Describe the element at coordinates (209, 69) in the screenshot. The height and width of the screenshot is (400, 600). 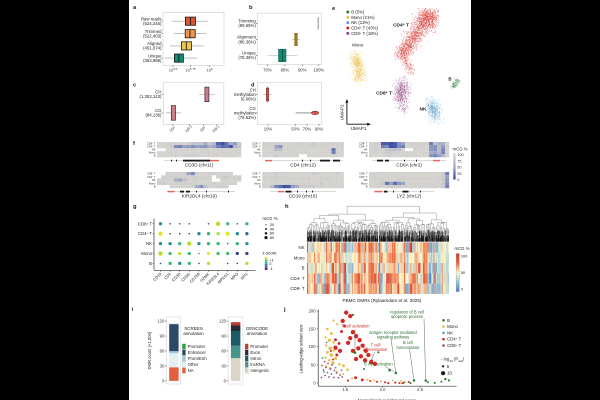
I see `svg-text: 106` at that location.